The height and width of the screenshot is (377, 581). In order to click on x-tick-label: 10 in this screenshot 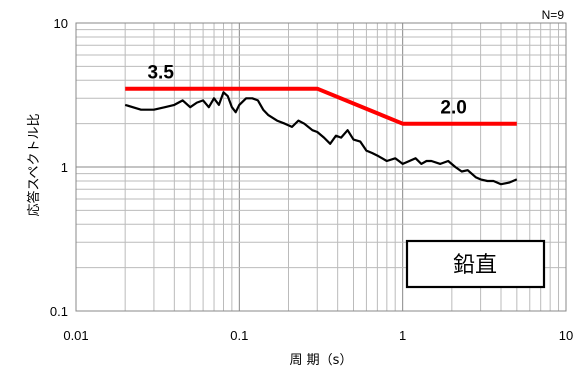, I will do `click(566, 335)`.